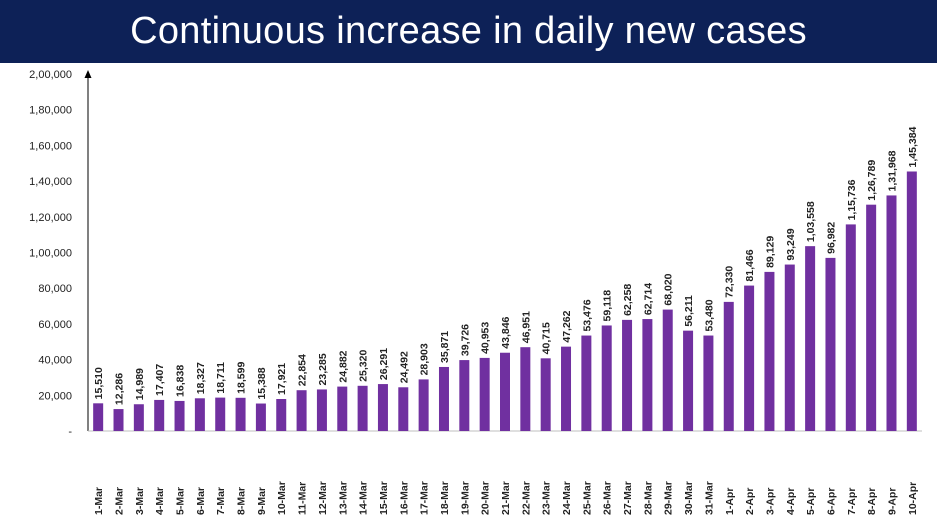 This screenshot has width=937, height=527. What do you see at coordinates (262, 383) in the screenshot?
I see `data-label: 15,388` at bounding box center [262, 383].